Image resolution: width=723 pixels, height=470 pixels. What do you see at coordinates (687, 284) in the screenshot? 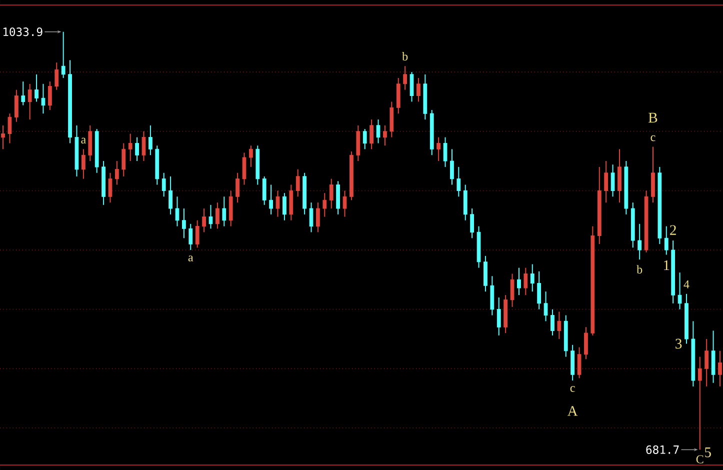
I see `annotation: 4` at bounding box center [687, 284].